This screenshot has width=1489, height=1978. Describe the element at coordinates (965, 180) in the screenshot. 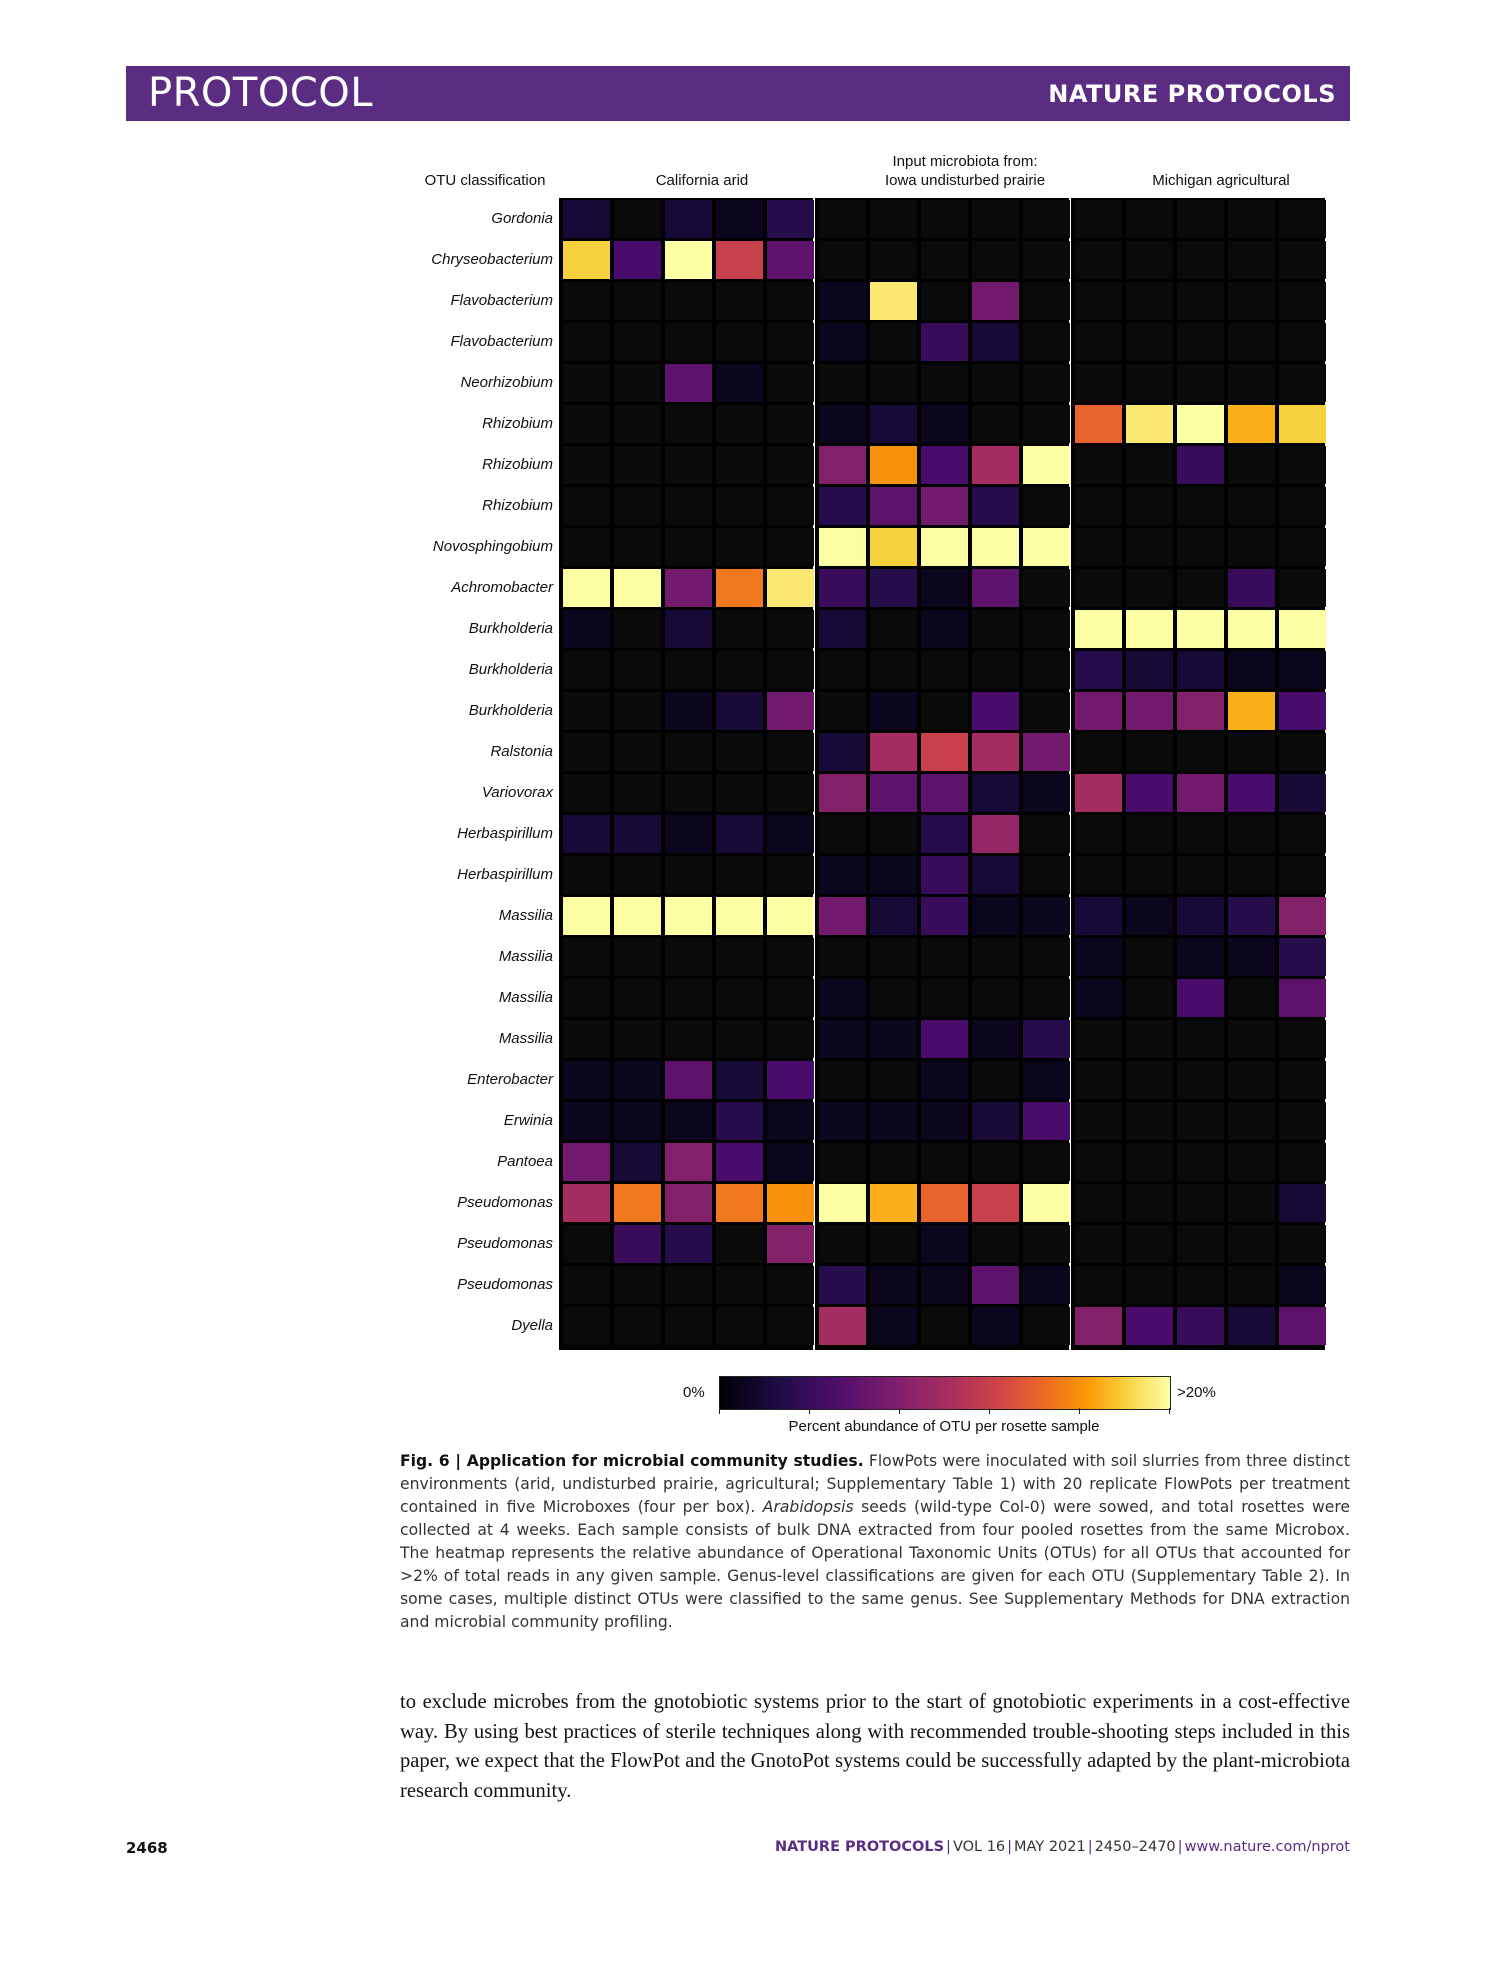

I see `group-label-iowa: Iowa undisturbed prairie` at that location.